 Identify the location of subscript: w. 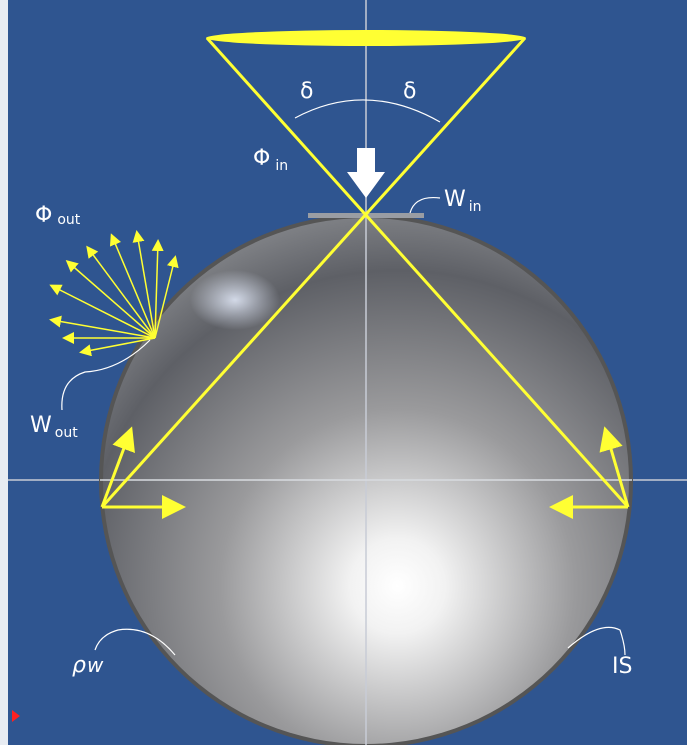
(95, 665).